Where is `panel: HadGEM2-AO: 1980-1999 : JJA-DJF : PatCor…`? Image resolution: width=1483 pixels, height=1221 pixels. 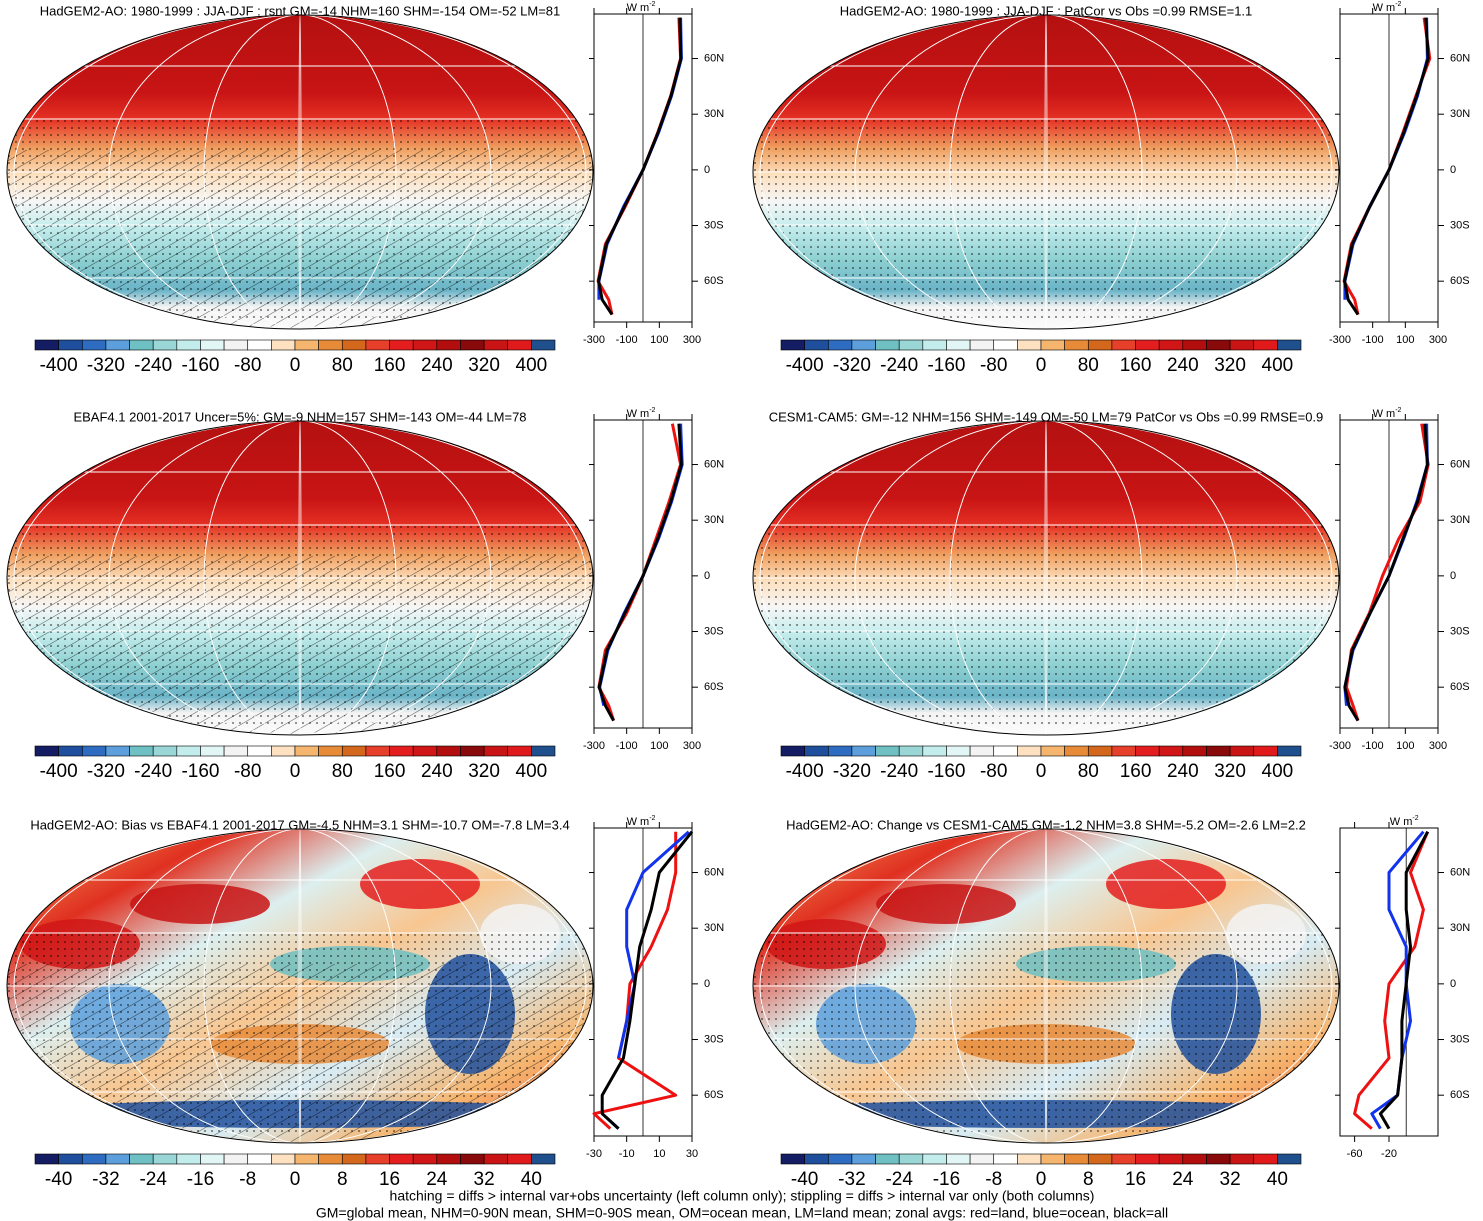
panel: HadGEM2-AO: 1980-1999 : JJA-DJF : PatCor… is located at coordinates (1111, 188).